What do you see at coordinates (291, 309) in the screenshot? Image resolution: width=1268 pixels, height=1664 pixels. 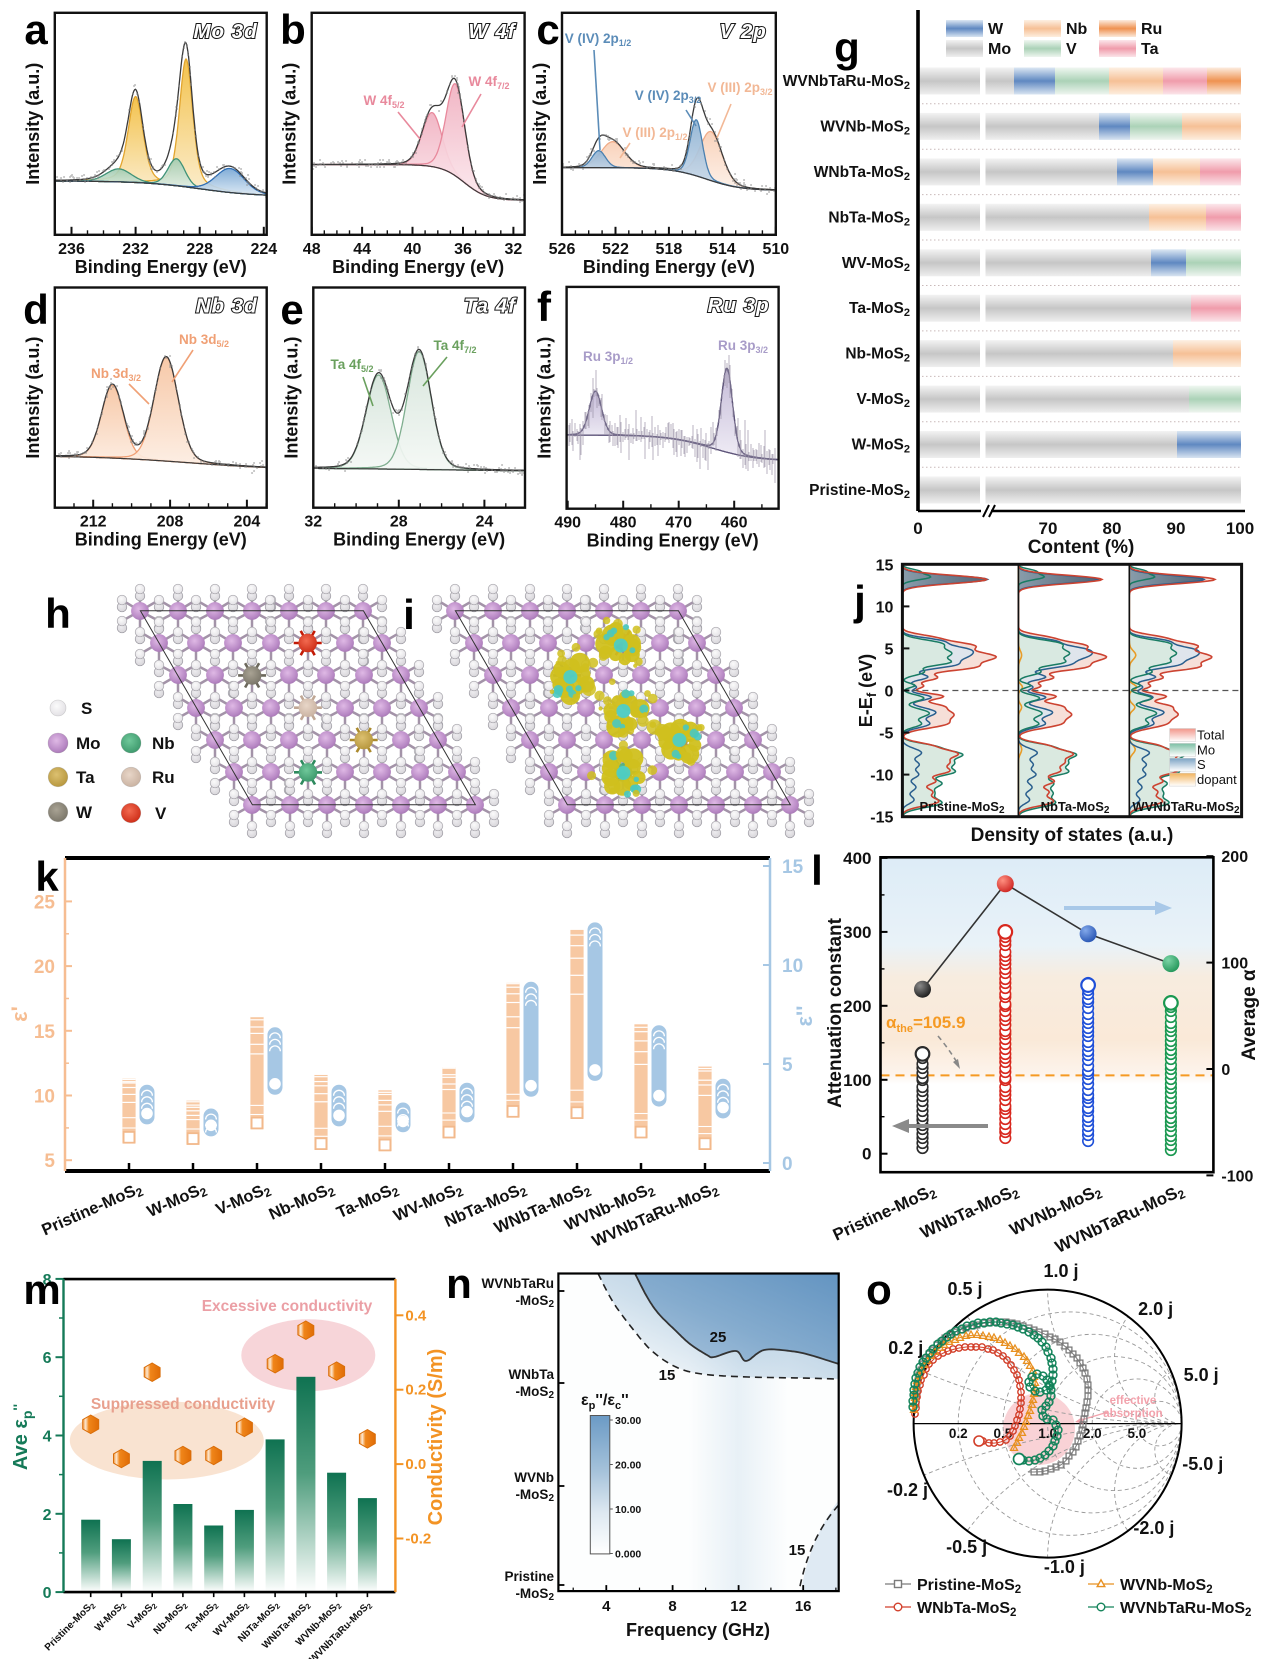 I see `svg-text: e` at bounding box center [291, 309].